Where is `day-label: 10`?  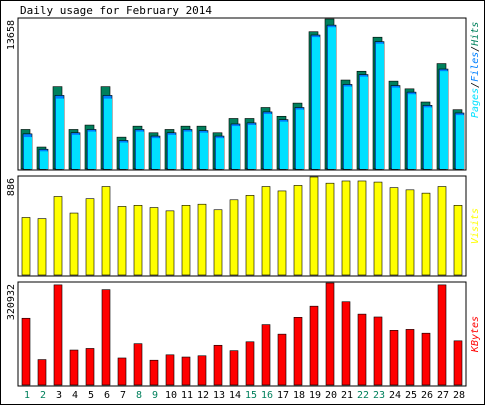
day-label: 10 is located at coordinates (171, 395).